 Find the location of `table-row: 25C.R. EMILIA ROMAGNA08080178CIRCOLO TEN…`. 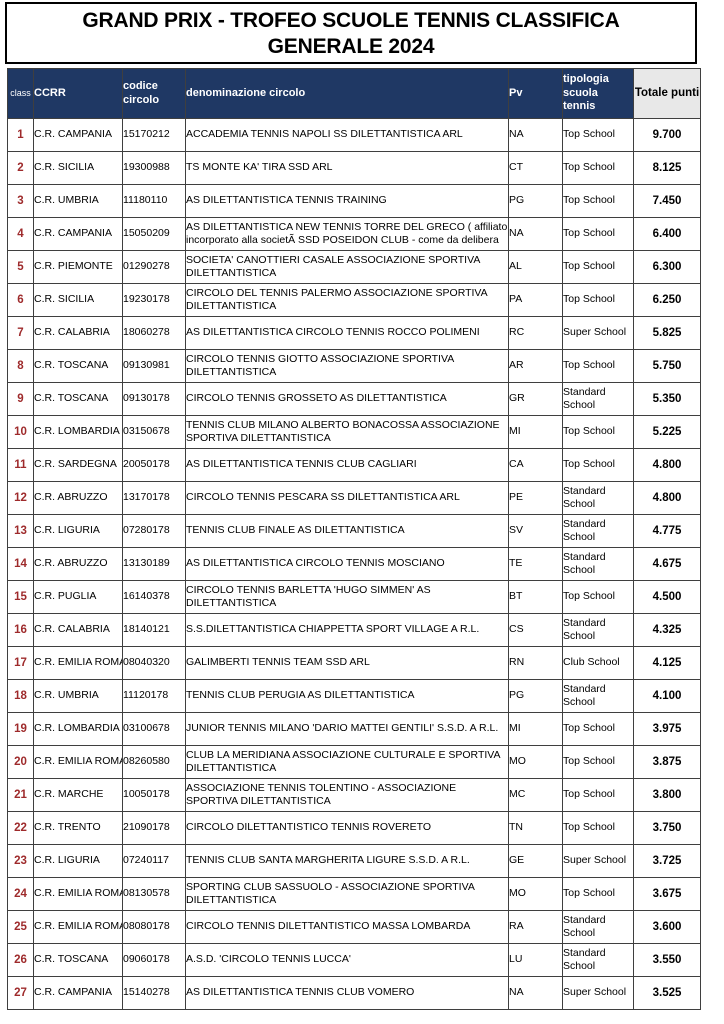

table-row: 25C.R. EMILIA ROMAGNA08080178CIRCOLO TEN… is located at coordinates (354, 927).